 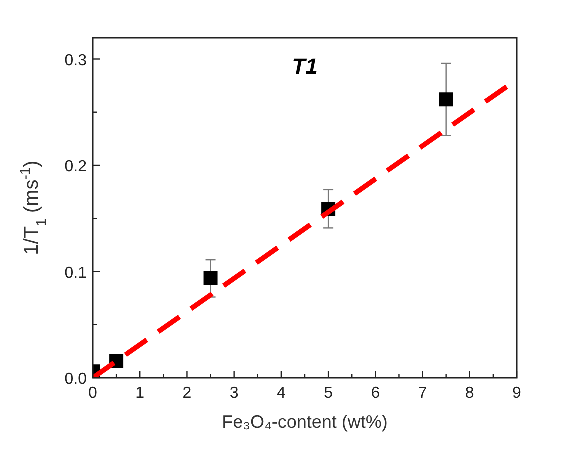 What do you see at coordinates (305, 66) in the screenshot?
I see `text: T1` at bounding box center [305, 66].